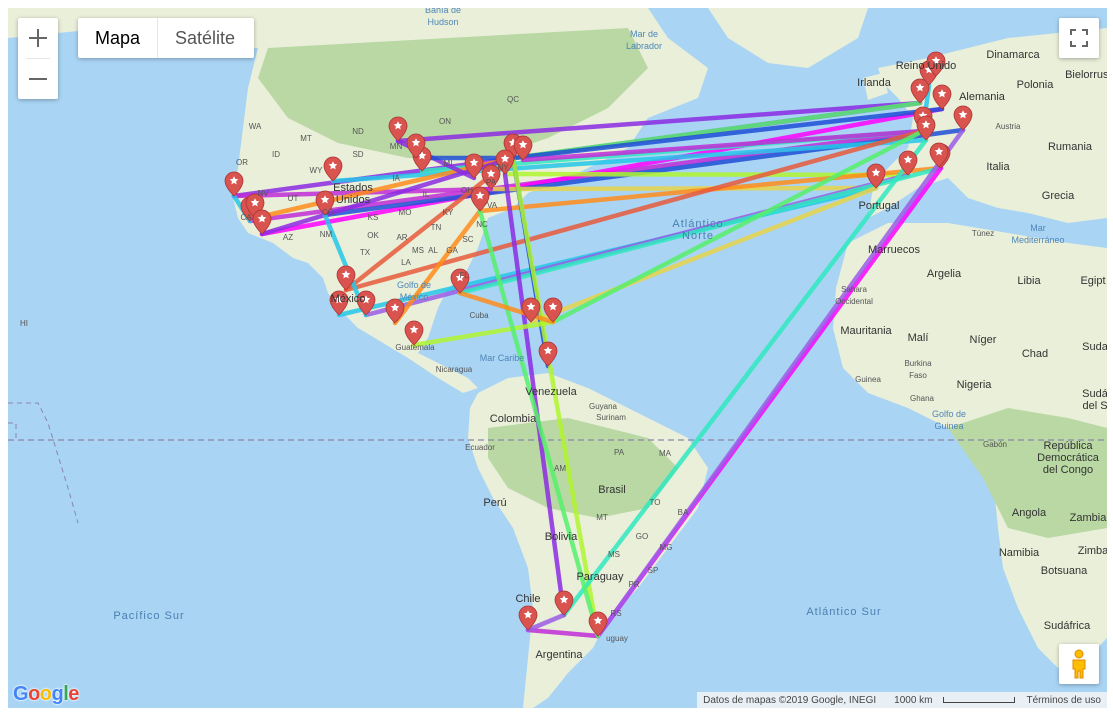 The image size is (1113, 716). Describe the element at coordinates (118, 38) in the screenshot. I see `map-type-mapa-button: Mapa` at that location.